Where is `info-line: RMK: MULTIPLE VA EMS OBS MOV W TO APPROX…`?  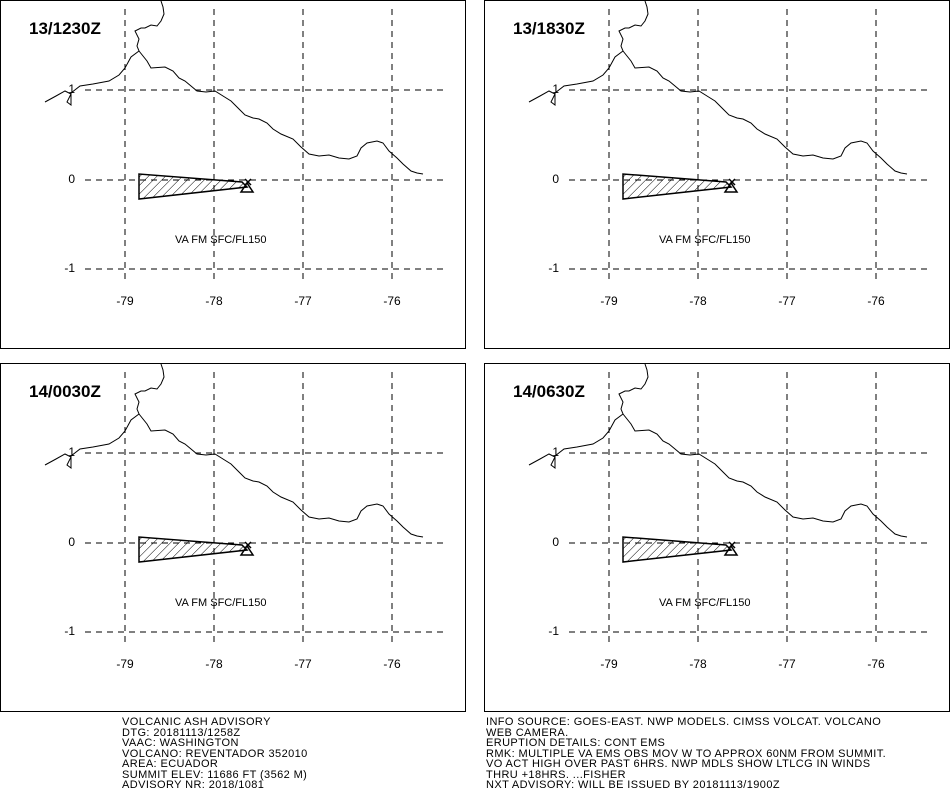
info-line: RMK: MULTIPLE VA EMS OBS MOV W TO APPROX… is located at coordinates (686, 753).